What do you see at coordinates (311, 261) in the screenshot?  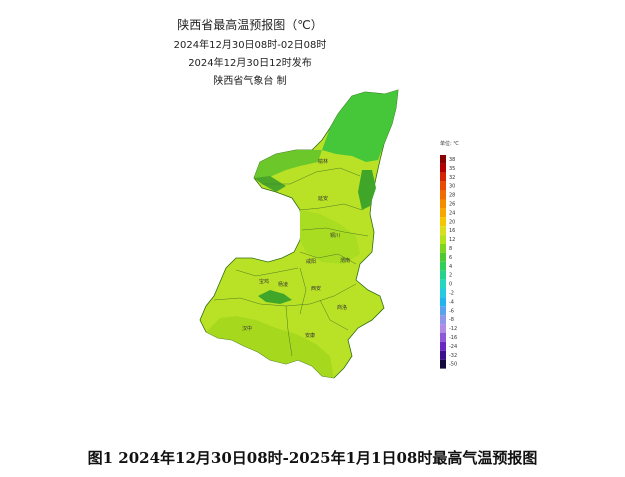 I see `city-label: 咸阳` at bounding box center [311, 261].